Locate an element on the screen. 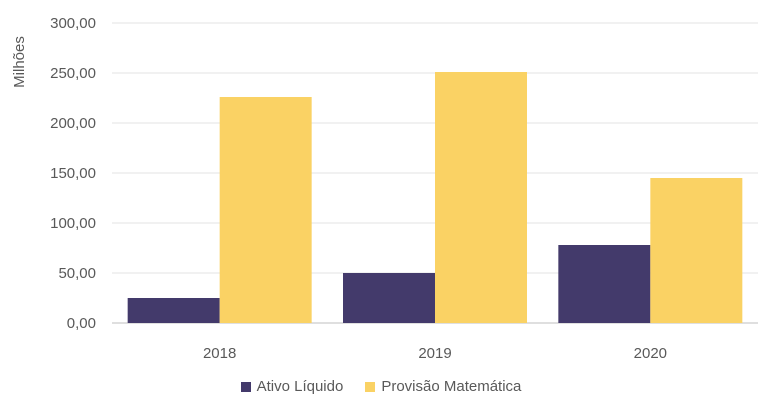  bar-provisao-matematica-2019 is located at coordinates (481, 197).